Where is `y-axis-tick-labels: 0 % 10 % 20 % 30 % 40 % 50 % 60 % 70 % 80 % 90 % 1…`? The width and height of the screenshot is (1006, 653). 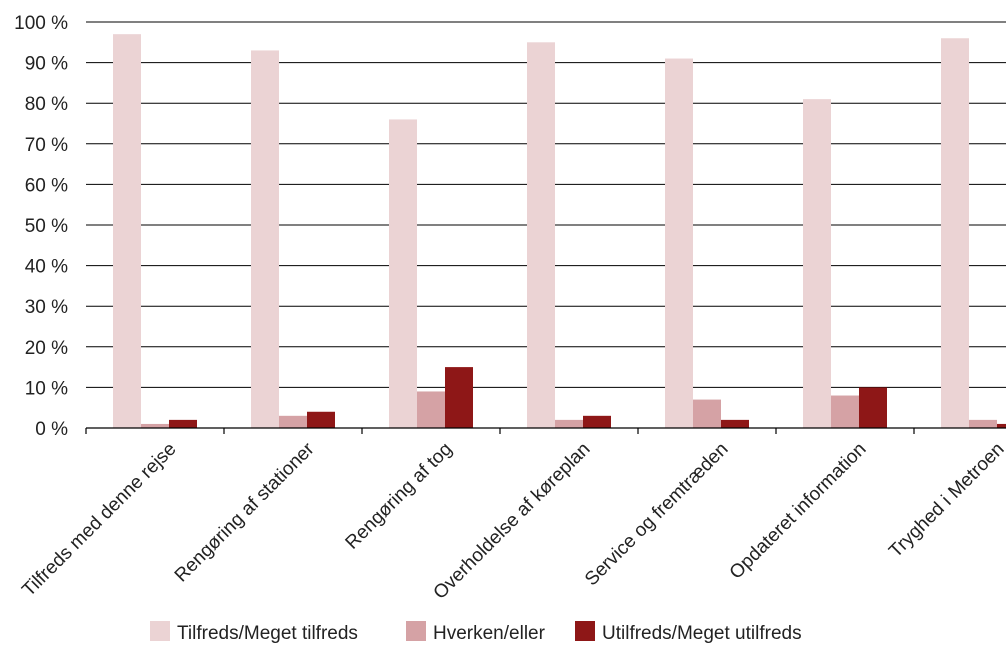
y-axis-tick-labels: 0 % 10 % 20 % 30 % 40 % 50 % 60 % 70 % 80 % 90 % 1… is located at coordinates (41, 226).